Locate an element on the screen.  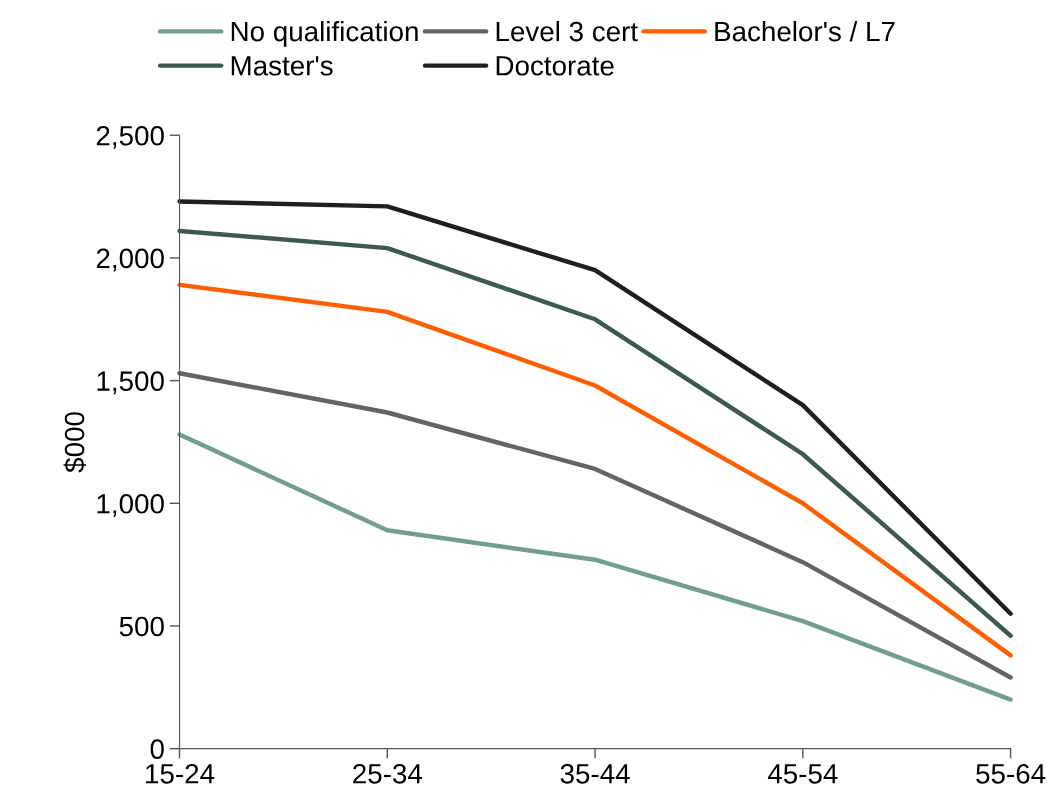
y-tick-label: 2,000 is located at coordinates (130, 260).